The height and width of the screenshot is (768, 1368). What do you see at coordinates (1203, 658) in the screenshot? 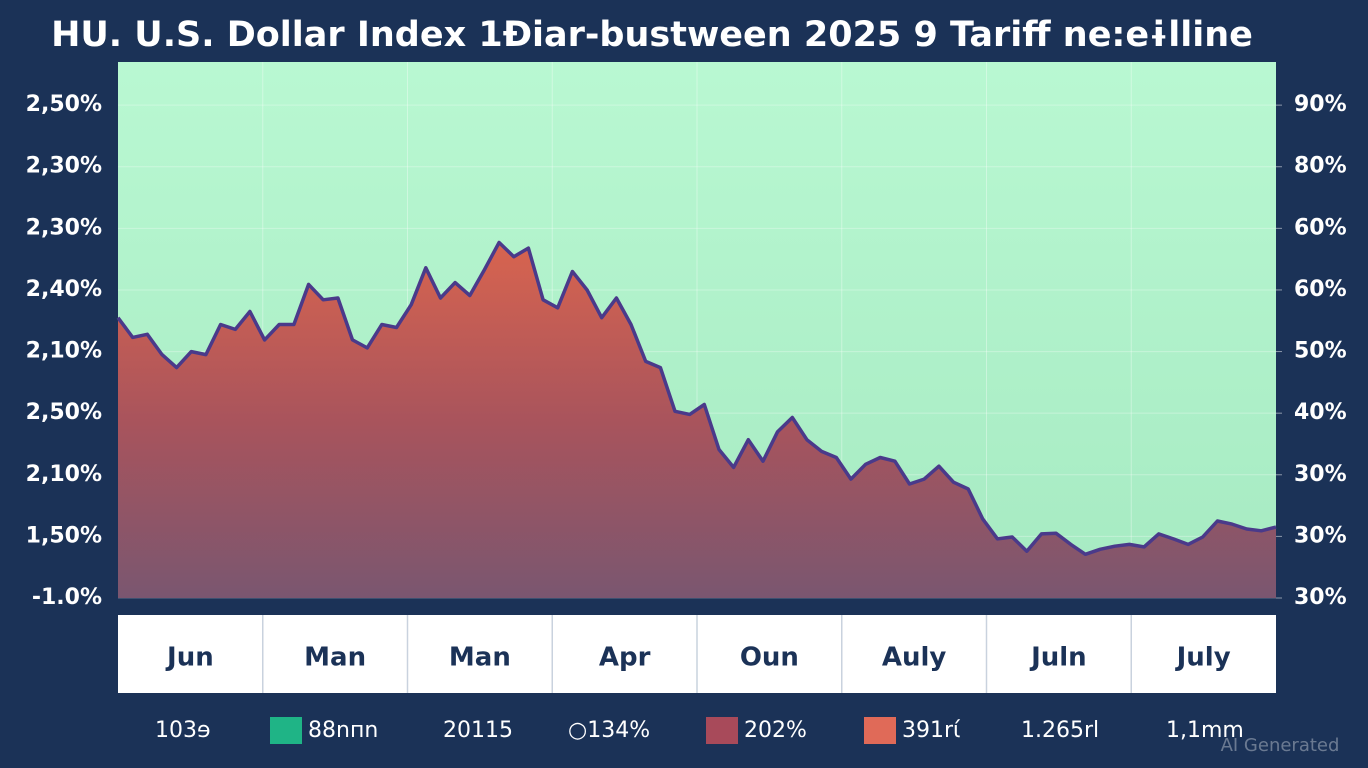
I see `x-tick-label: July` at bounding box center [1203, 658].